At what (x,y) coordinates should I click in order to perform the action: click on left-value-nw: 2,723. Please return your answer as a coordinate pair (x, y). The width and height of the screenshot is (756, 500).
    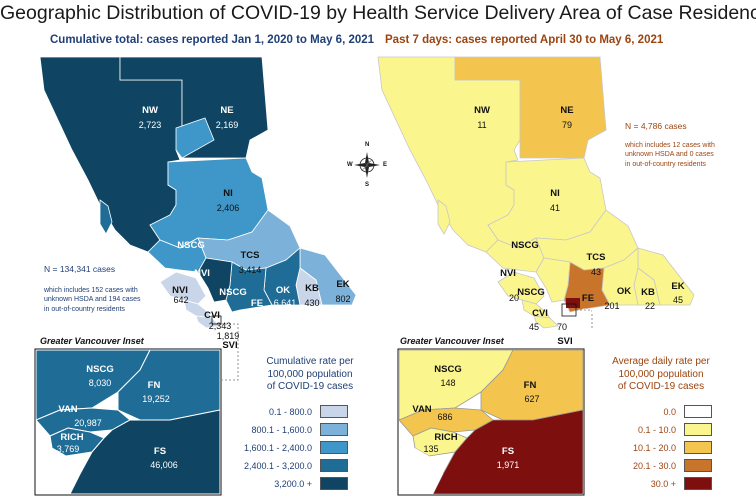
    Looking at the image, I should click on (150, 125).